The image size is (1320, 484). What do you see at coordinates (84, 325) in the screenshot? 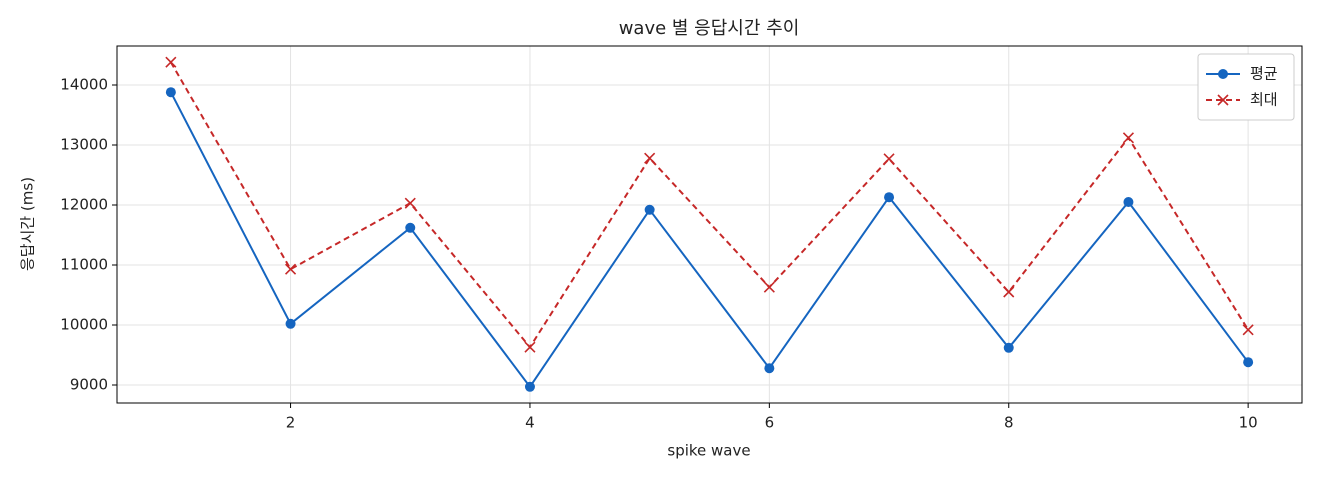
I see `y-tick-label: 10000` at bounding box center [84, 325].